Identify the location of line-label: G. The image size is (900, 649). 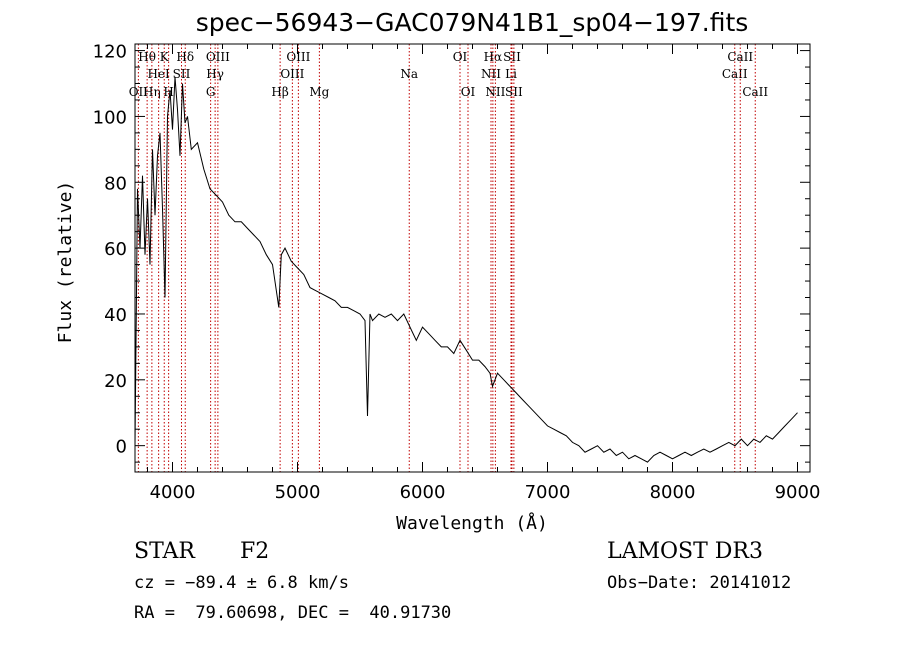
(211, 92).